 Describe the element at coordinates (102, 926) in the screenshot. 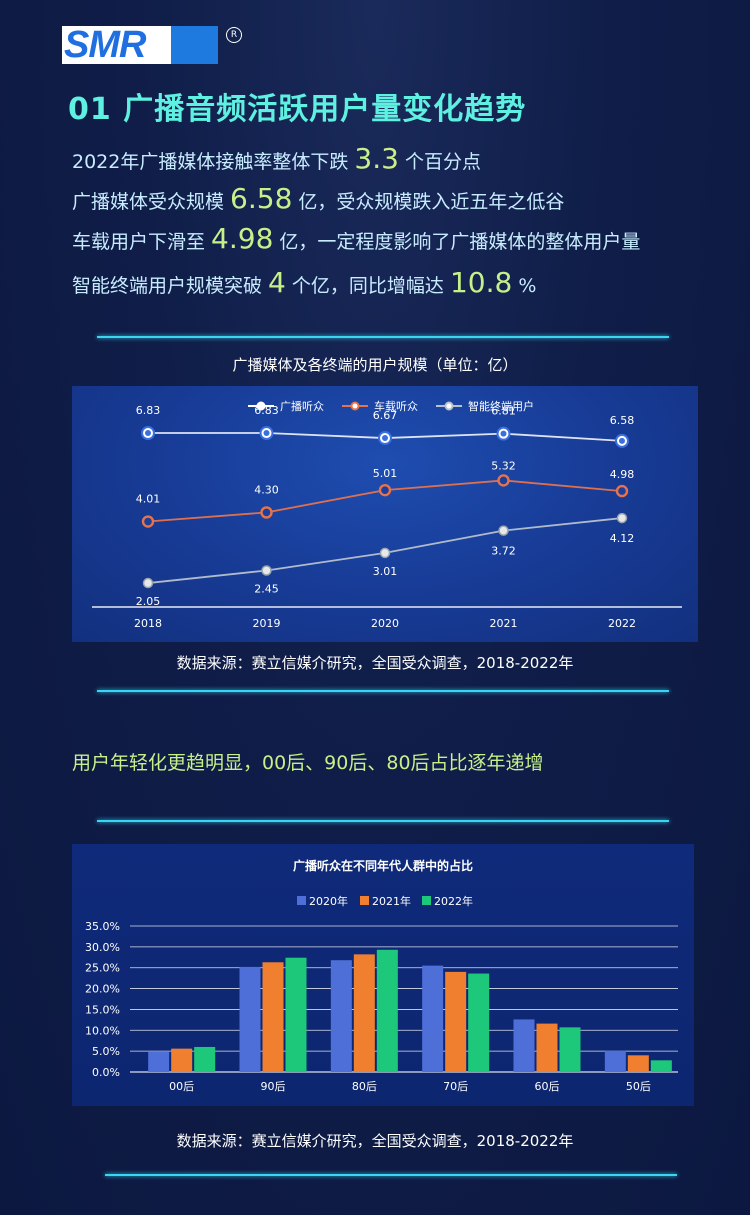

I see `y-tick-label: 35.0%` at that location.